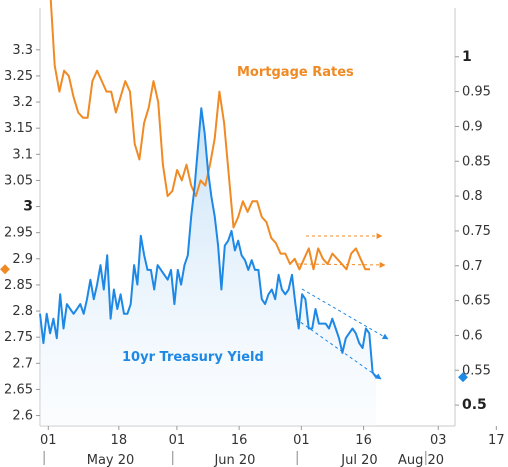 The height and width of the screenshot is (467, 508). What do you see at coordinates (111, 460) in the screenshot?
I see `x-month-label: May 20` at bounding box center [111, 460].